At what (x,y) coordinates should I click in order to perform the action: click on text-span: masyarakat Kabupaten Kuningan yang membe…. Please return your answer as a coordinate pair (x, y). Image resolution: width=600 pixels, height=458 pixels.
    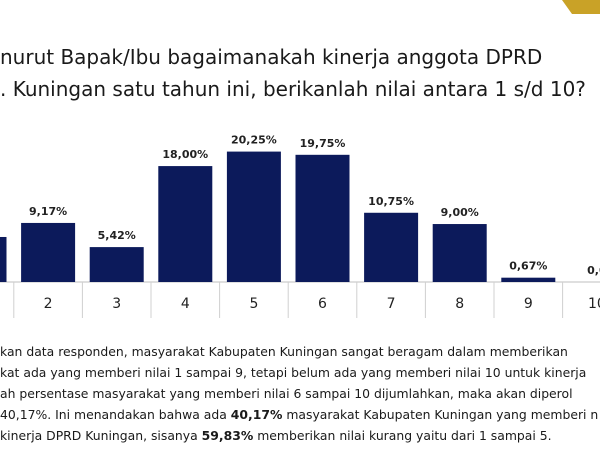
    Looking at the image, I should click on (440, 414).